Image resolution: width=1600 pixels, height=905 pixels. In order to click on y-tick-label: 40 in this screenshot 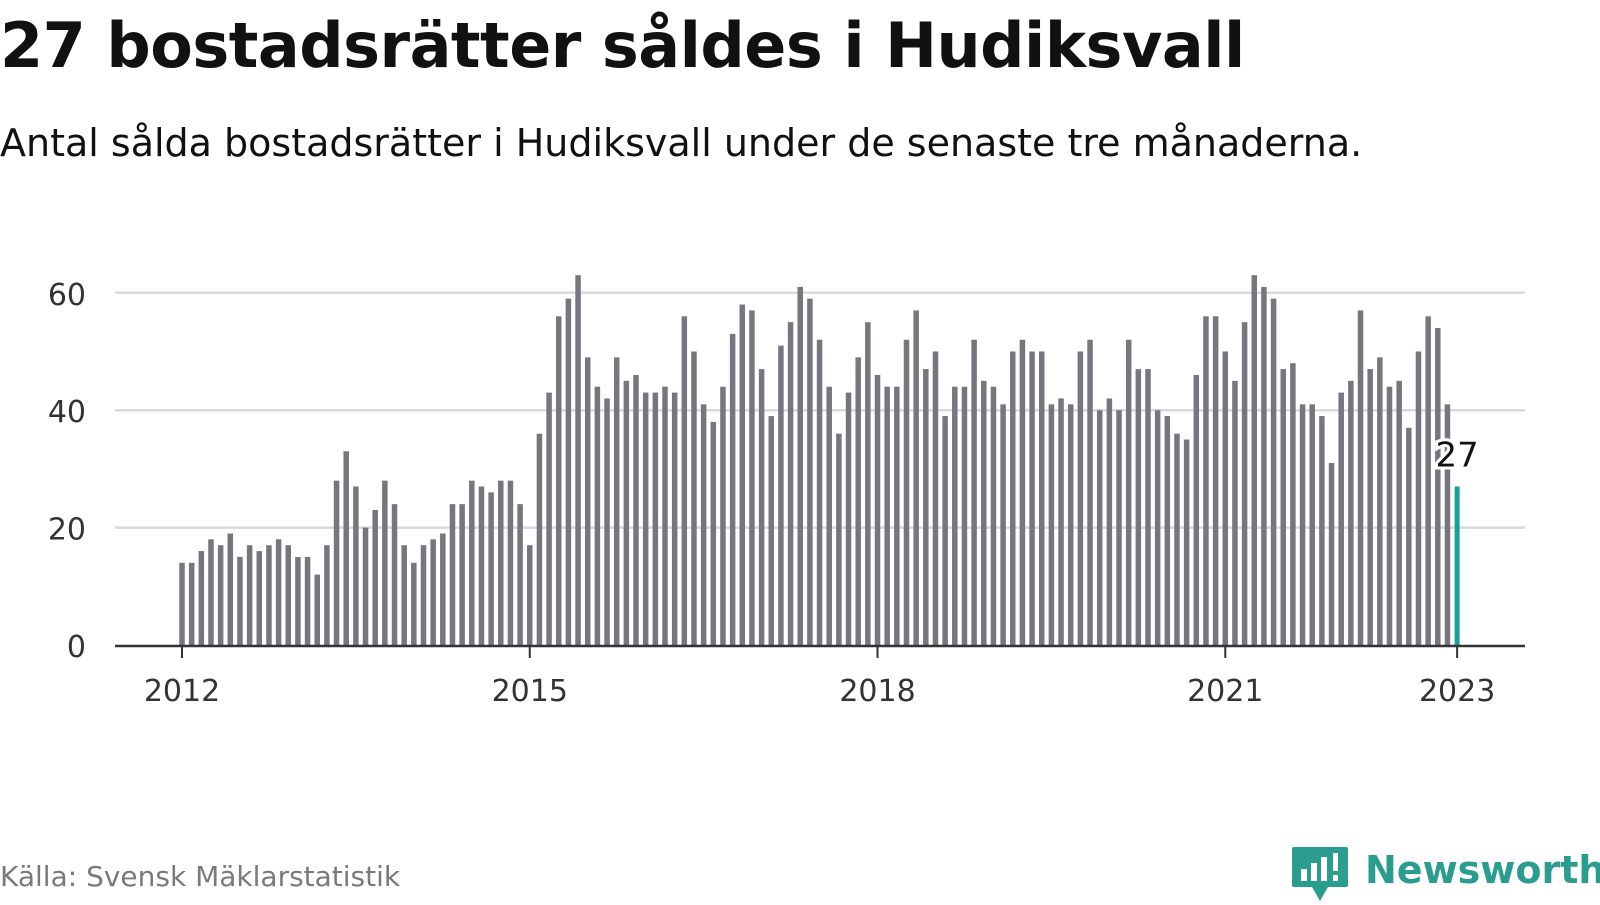, I will do `click(67, 412)`.